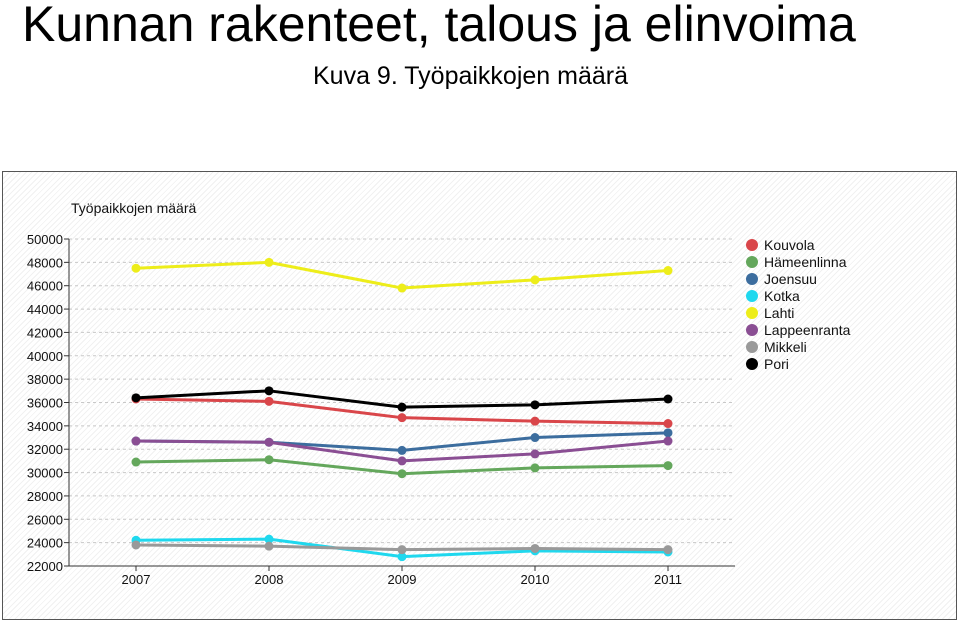  What do you see at coordinates (668, 579) in the screenshot?
I see `x-tick-label: 2011` at bounding box center [668, 579].